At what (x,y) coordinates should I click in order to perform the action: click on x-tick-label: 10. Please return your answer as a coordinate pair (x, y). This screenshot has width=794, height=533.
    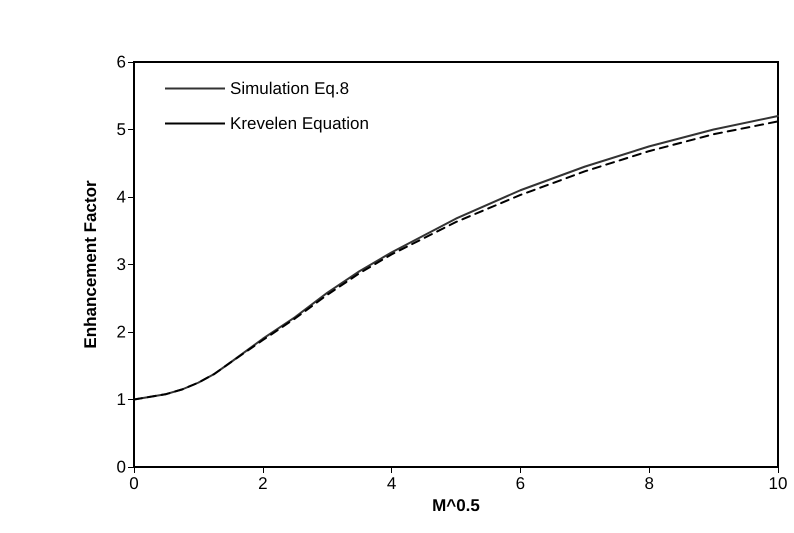
    Looking at the image, I should click on (778, 483).